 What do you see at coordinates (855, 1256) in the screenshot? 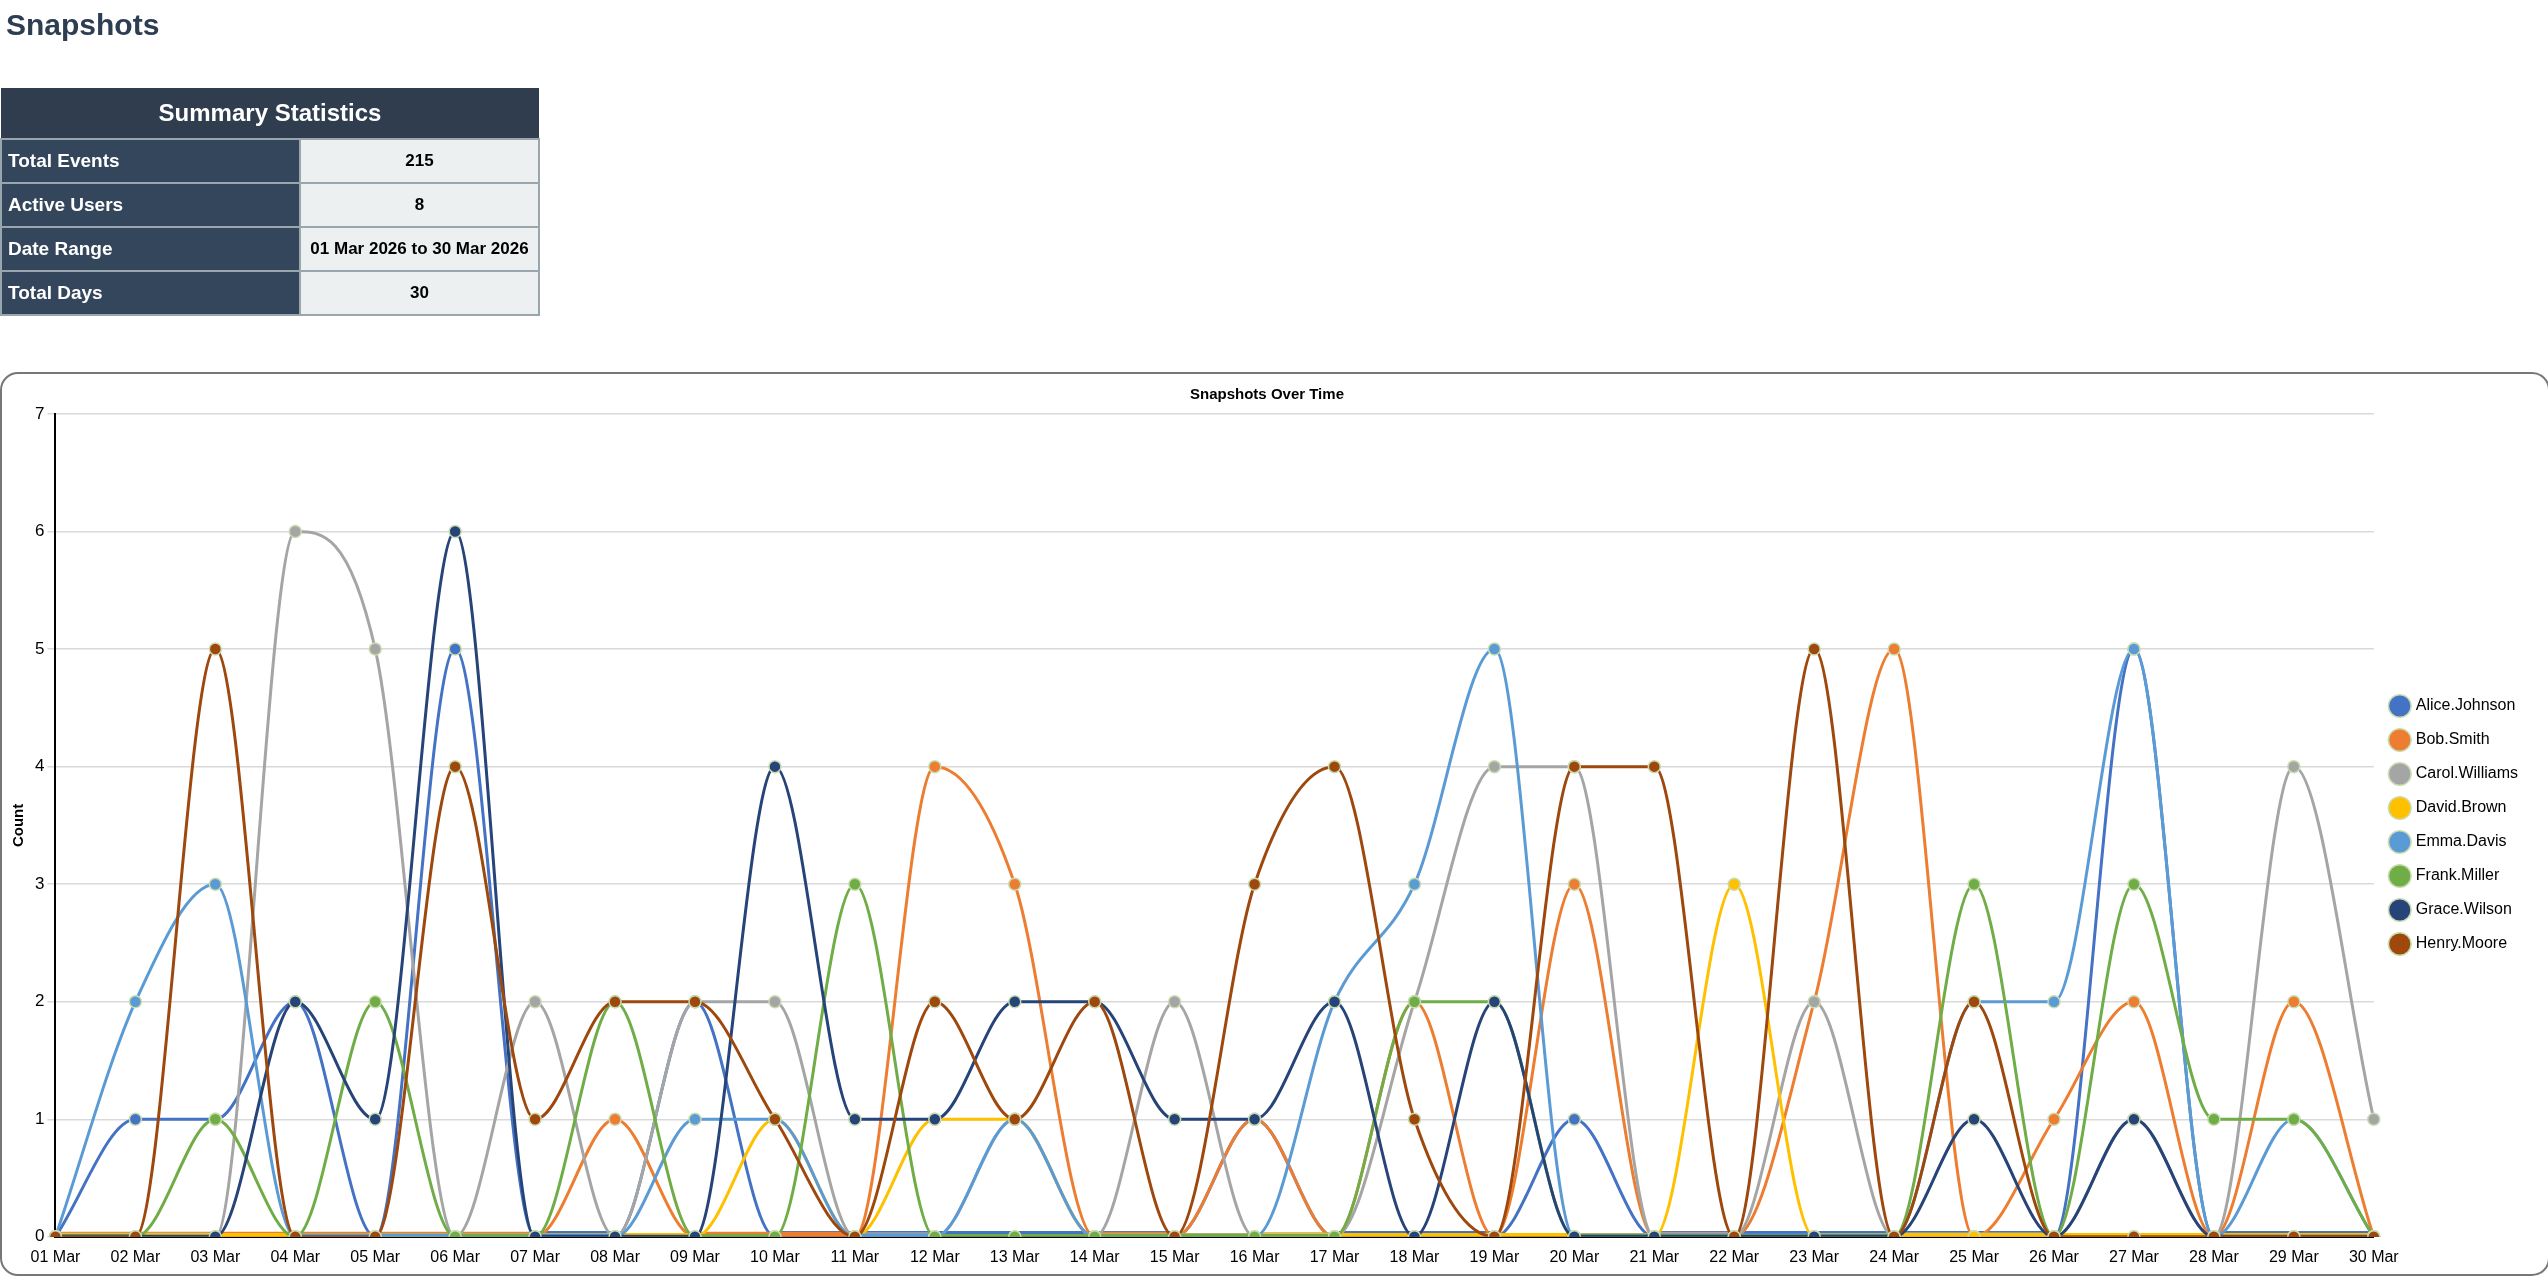
I see `x-tick-label: 11 Mar` at bounding box center [855, 1256].